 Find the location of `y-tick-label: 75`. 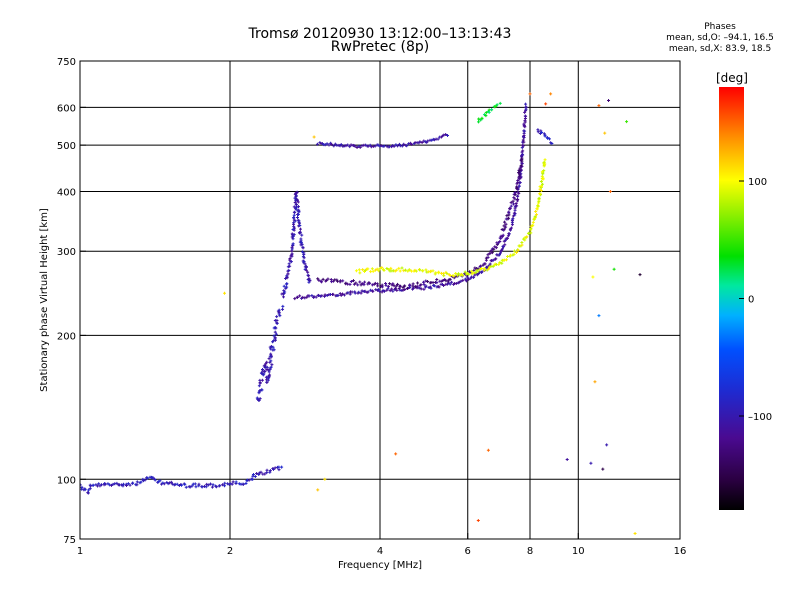

y-tick-label: 75 is located at coordinates (69, 540).